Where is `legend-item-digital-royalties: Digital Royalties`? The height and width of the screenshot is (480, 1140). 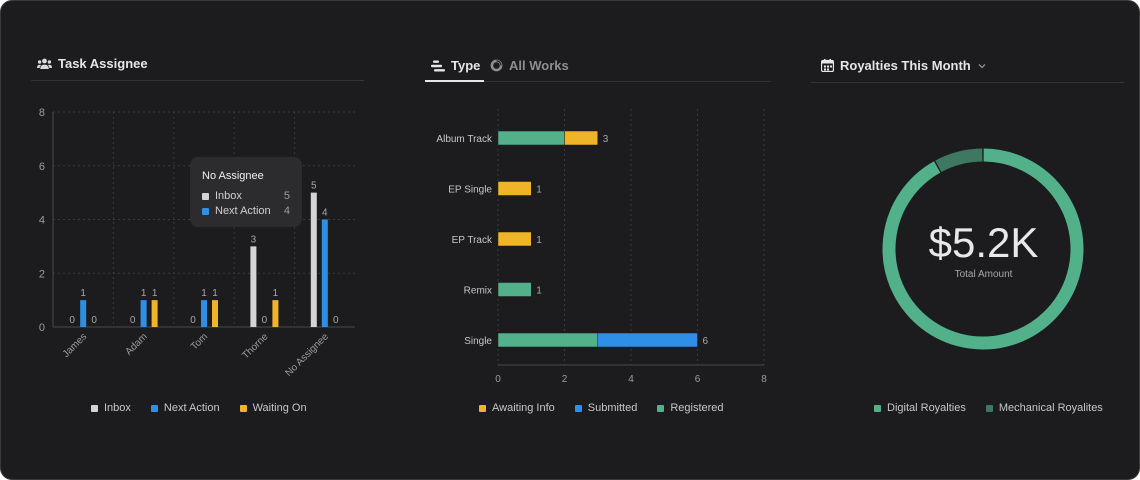
legend-item-digital-royalties: Digital Royalties is located at coordinates (920, 408).